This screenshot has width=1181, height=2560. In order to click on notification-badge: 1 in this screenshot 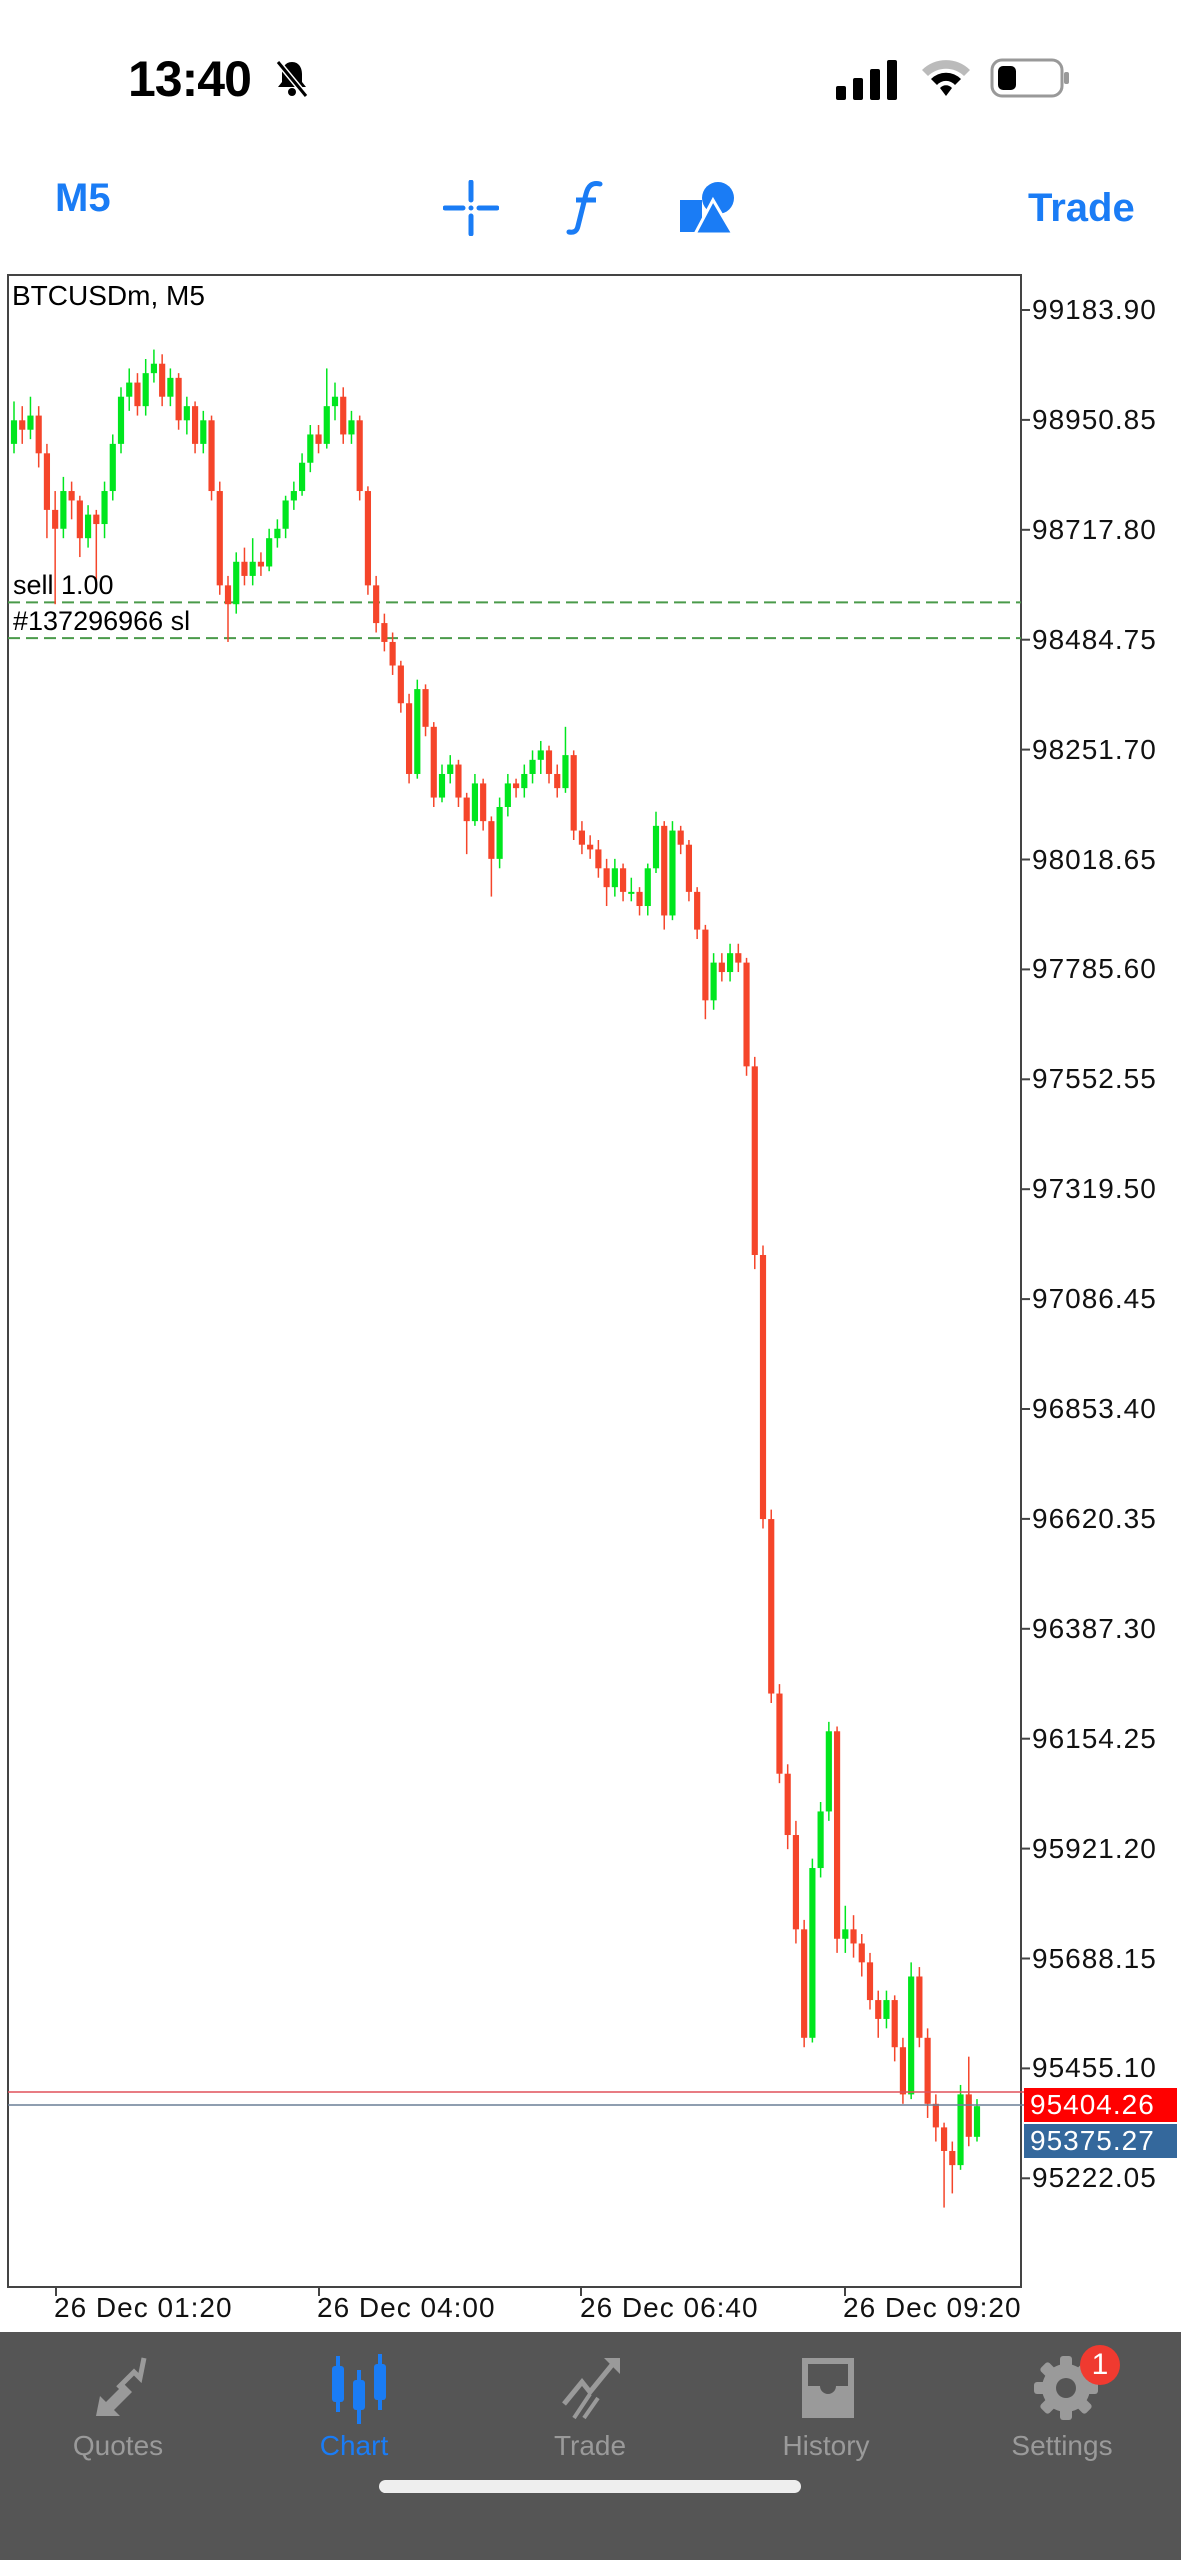, I will do `click(1100, 2365)`.